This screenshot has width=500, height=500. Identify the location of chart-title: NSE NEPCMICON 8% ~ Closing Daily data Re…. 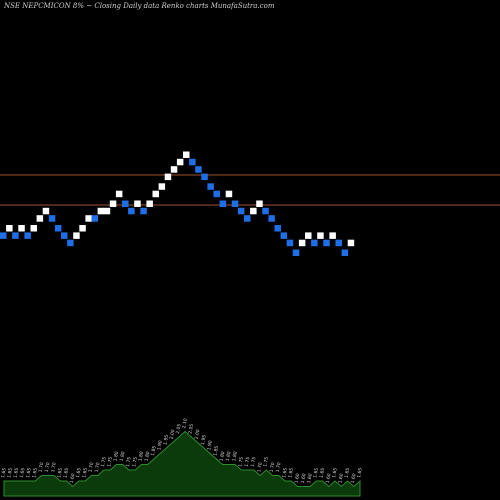
(139, 6).